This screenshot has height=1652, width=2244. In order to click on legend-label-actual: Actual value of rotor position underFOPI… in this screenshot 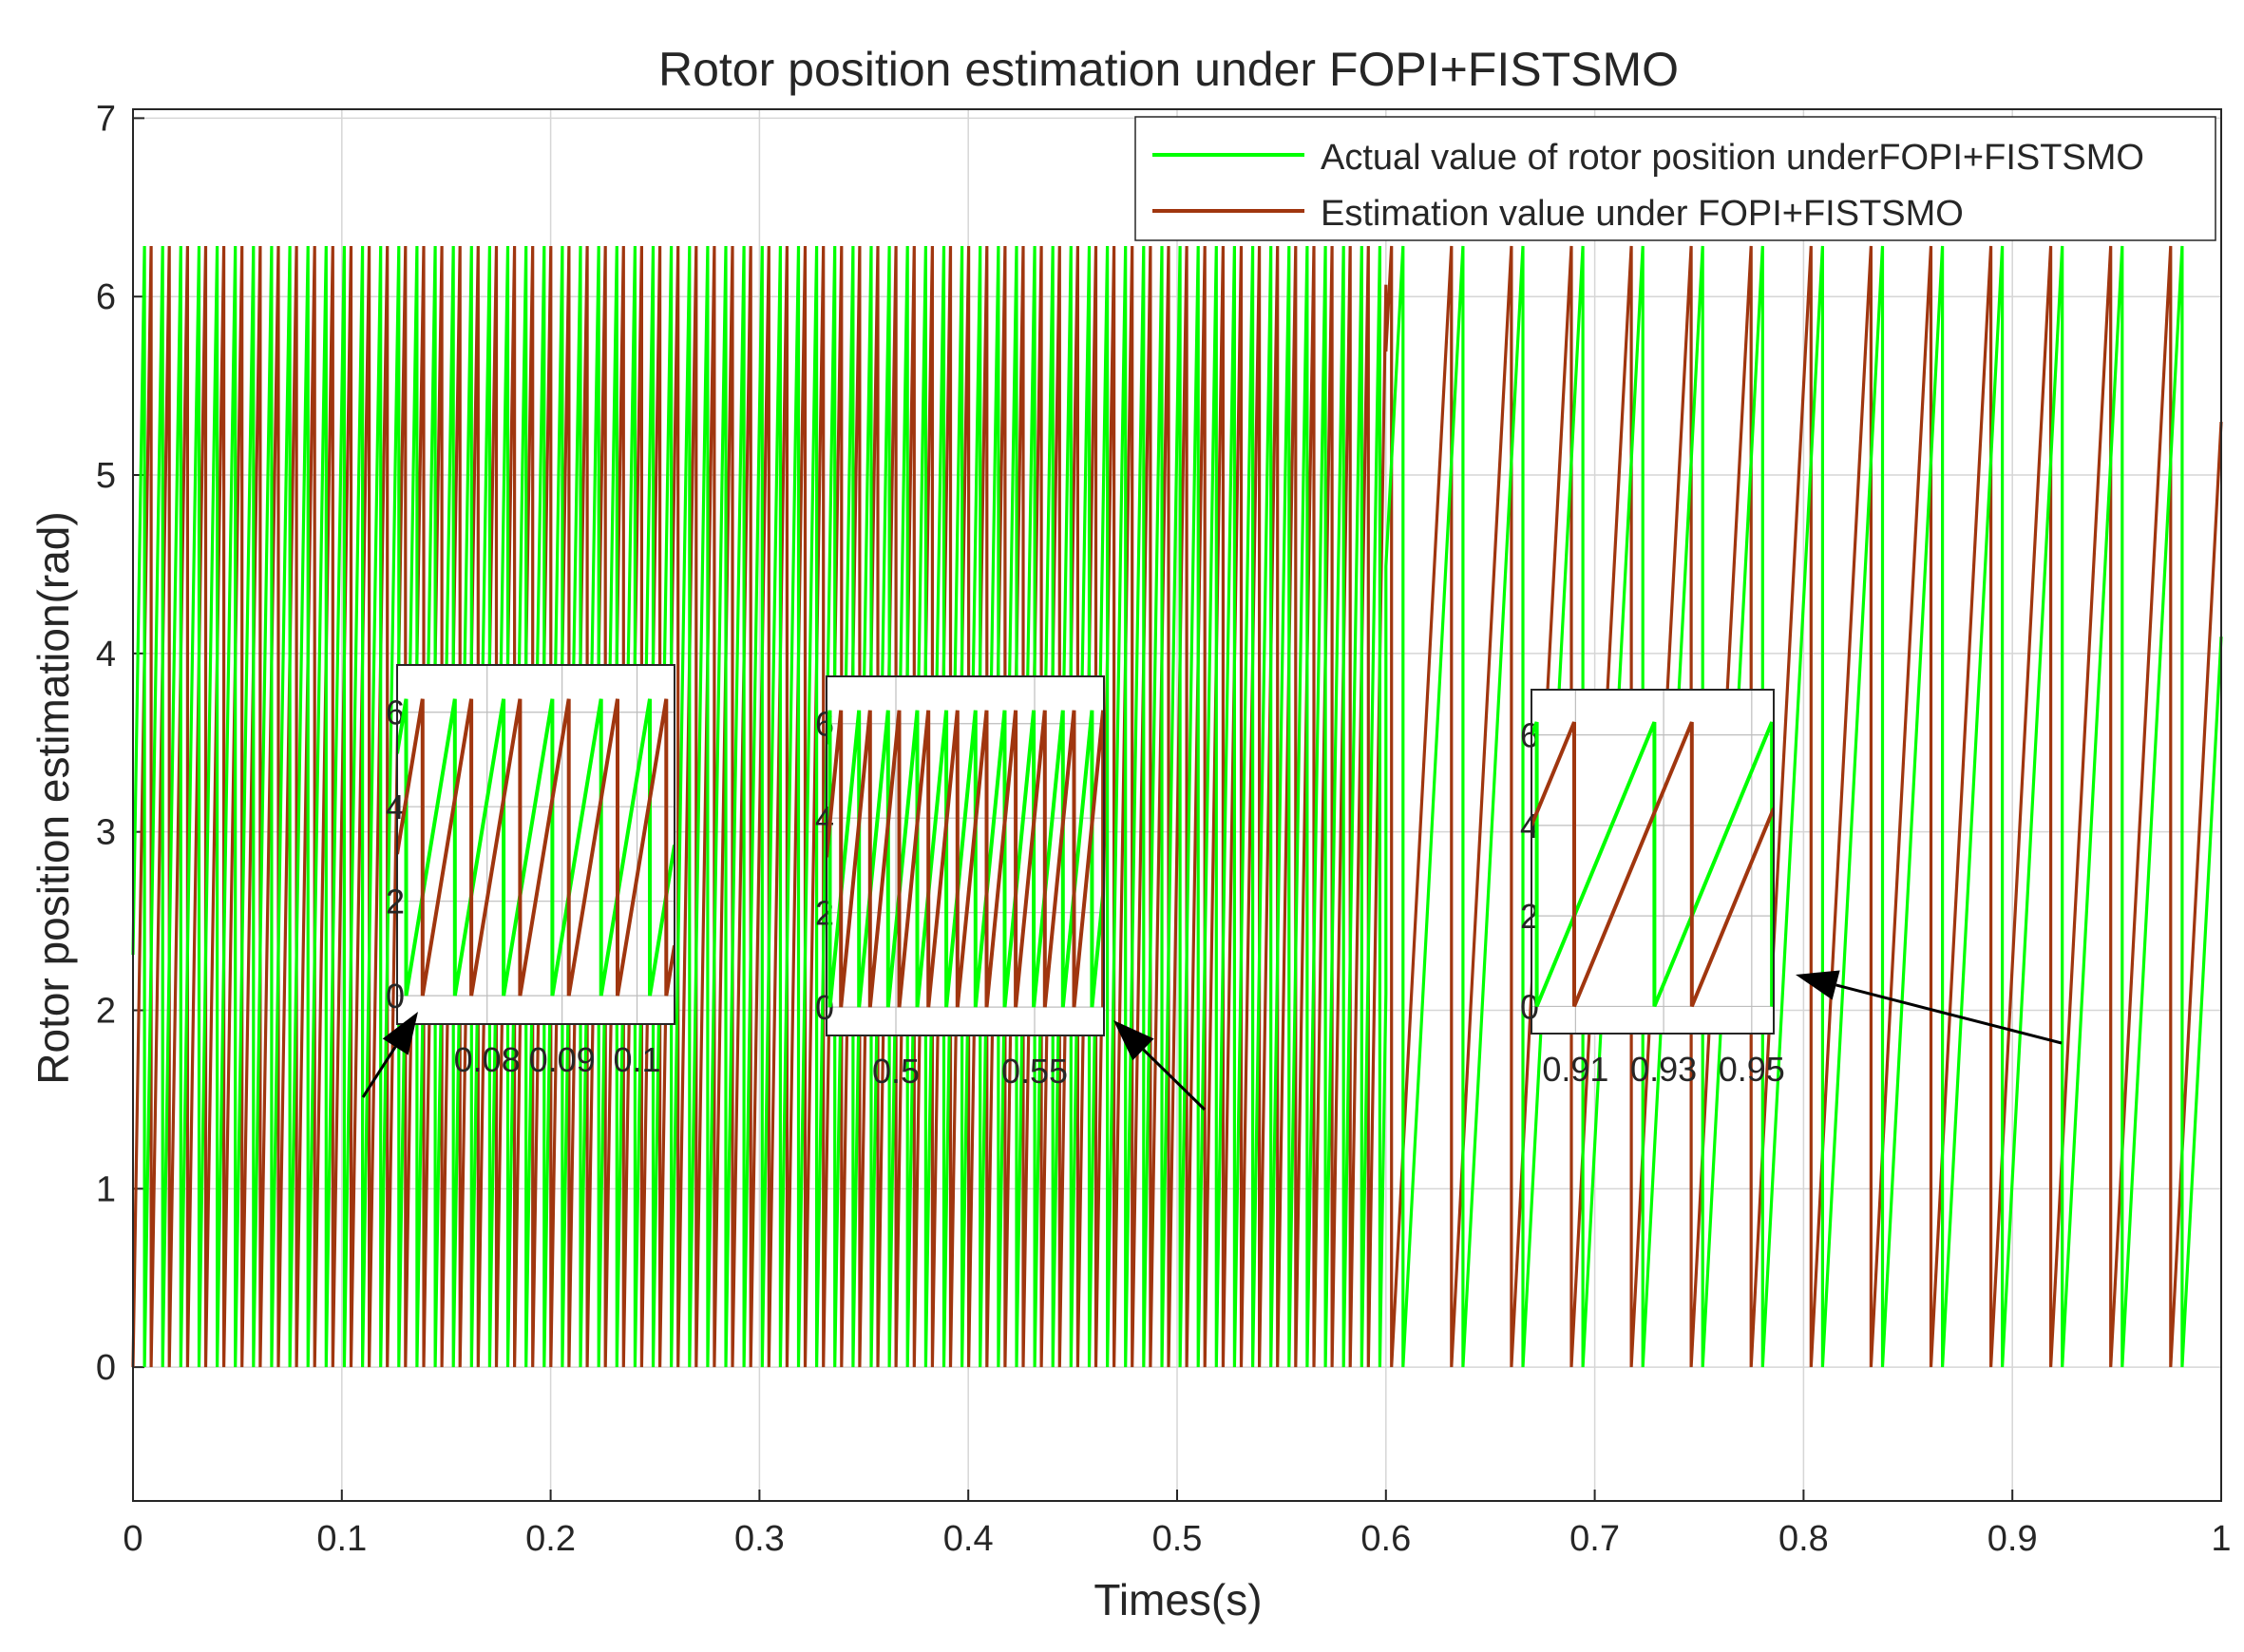, I will do `click(1732, 158)`.